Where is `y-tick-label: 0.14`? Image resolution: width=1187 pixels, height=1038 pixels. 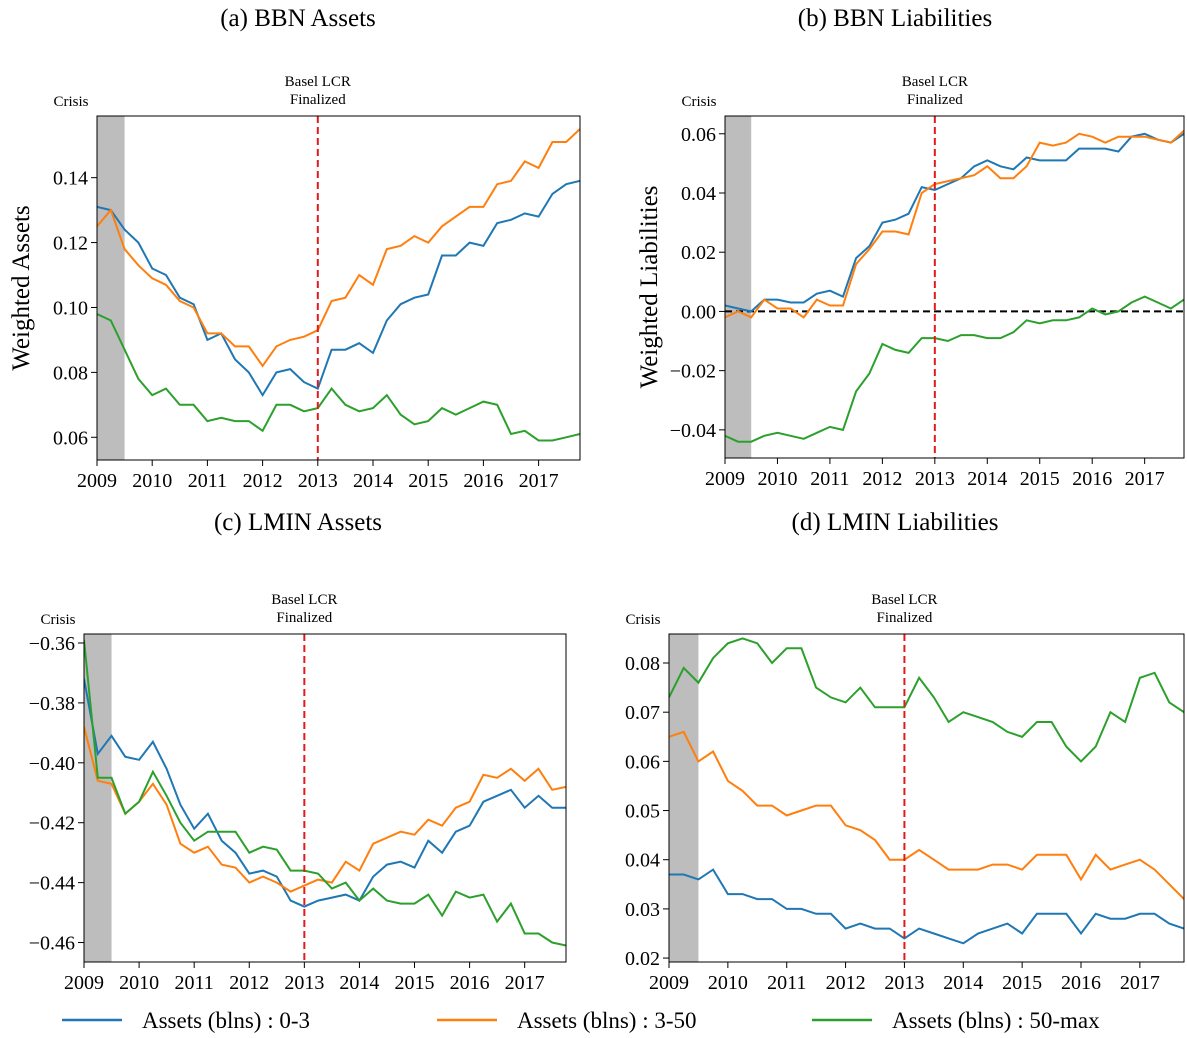
y-tick-label: 0.14 is located at coordinates (70, 179).